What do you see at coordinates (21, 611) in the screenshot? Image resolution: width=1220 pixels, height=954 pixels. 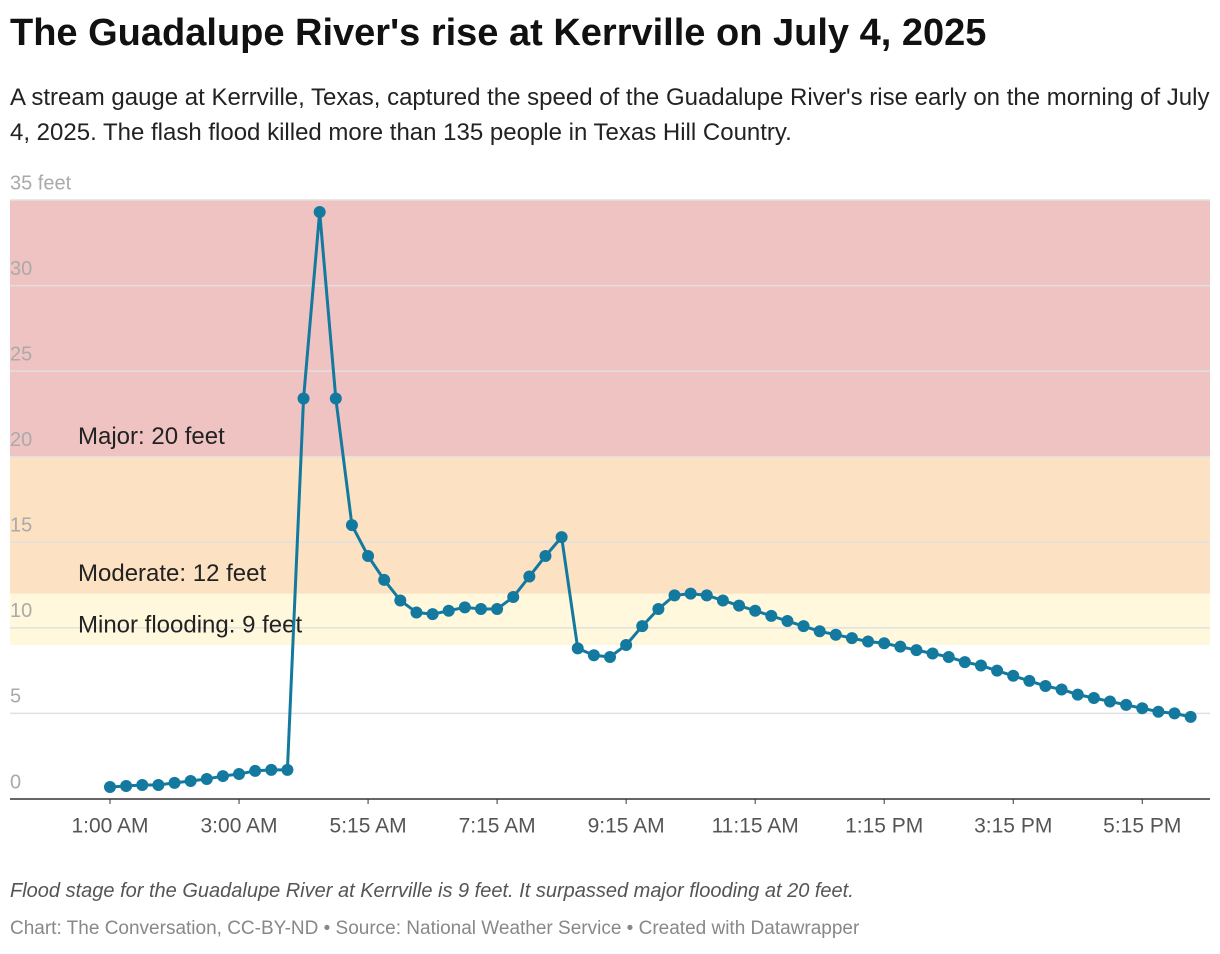 I see `y-tick-label: 10` at bounding box center [21, 611].